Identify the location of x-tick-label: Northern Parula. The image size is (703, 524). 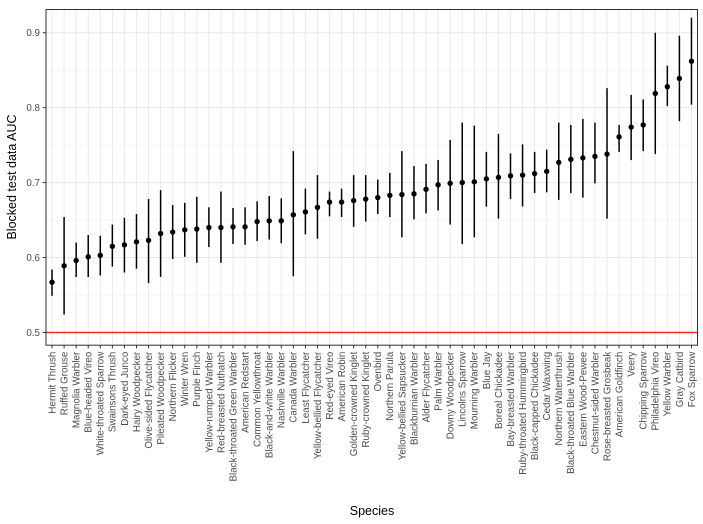
(390, 386).